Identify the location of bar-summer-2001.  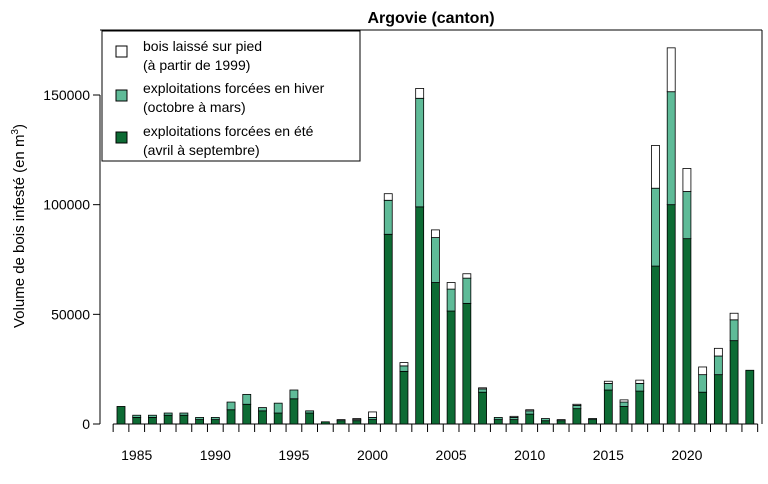
(388, 329).